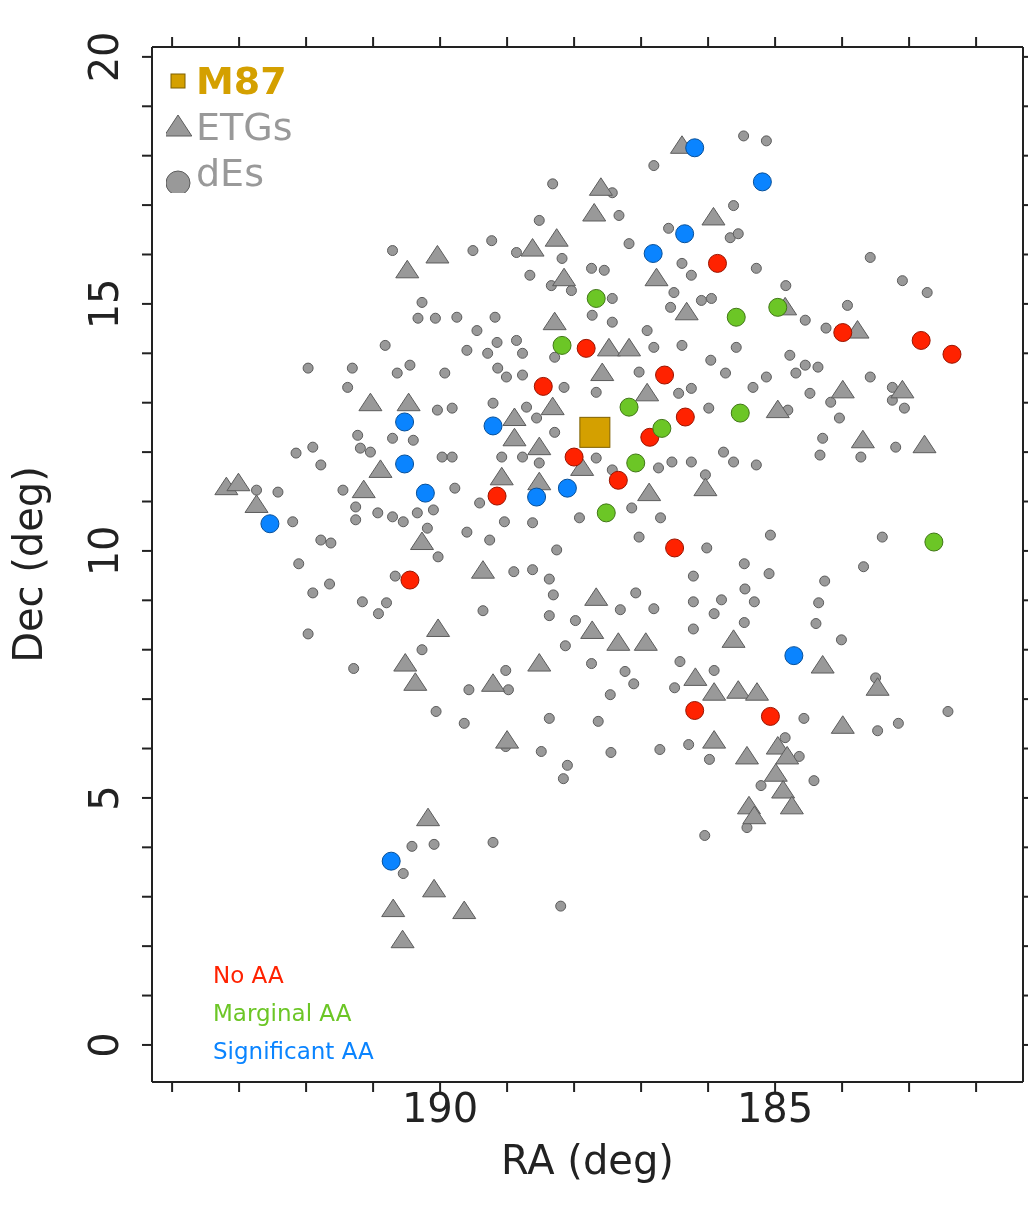 This screenshot has width=1028, height=1217. Describe the element at coordinates (104, 551) in the screenshot. I see `y-tick-label: 10` at that location.